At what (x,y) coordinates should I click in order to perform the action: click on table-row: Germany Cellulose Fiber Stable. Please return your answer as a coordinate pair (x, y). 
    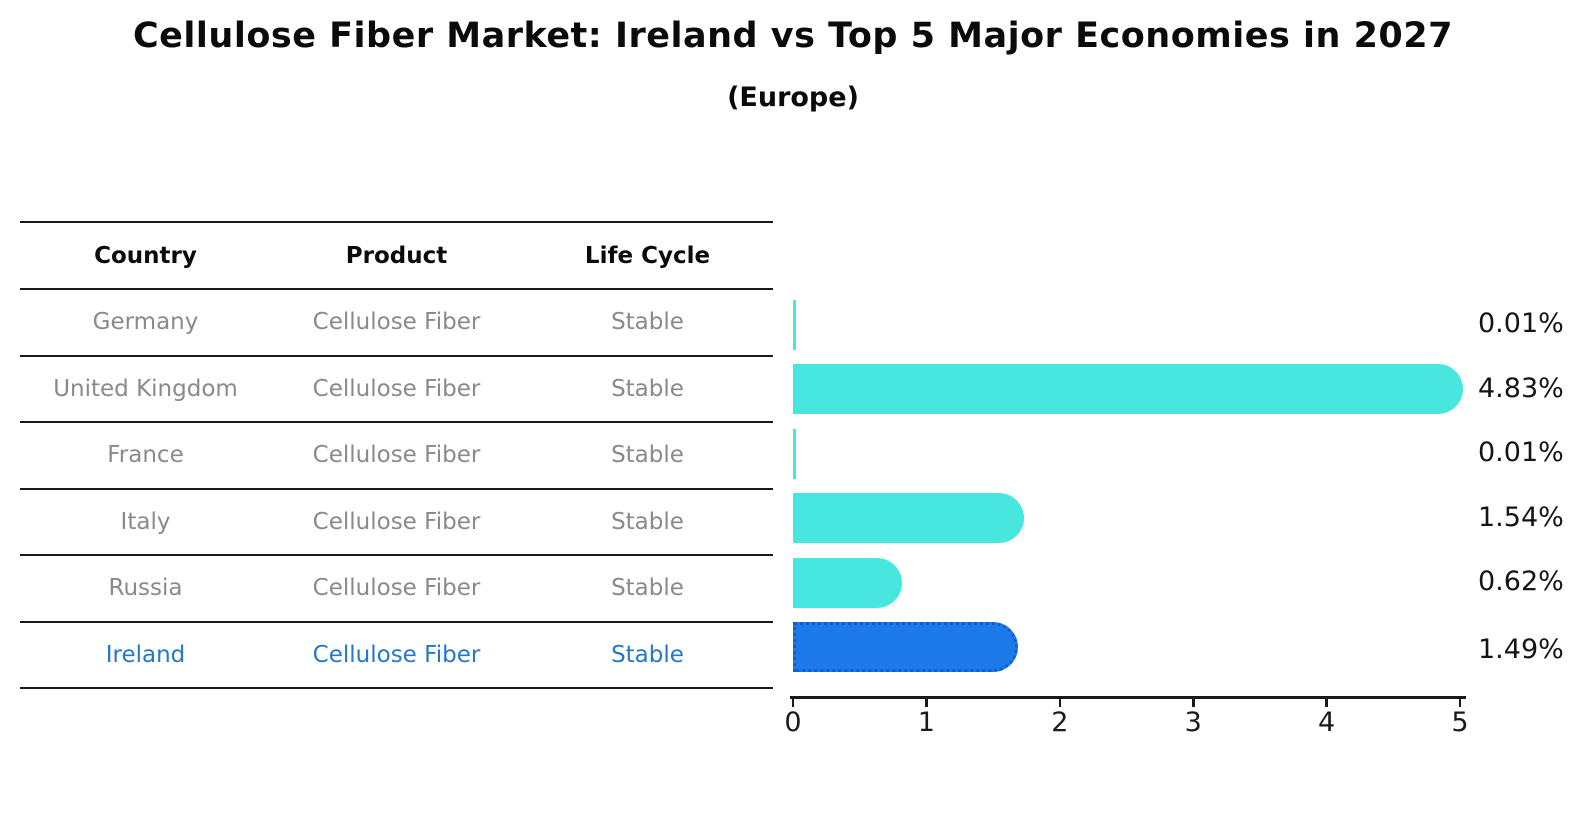
    Looking at the image, I should click on (396, 323).